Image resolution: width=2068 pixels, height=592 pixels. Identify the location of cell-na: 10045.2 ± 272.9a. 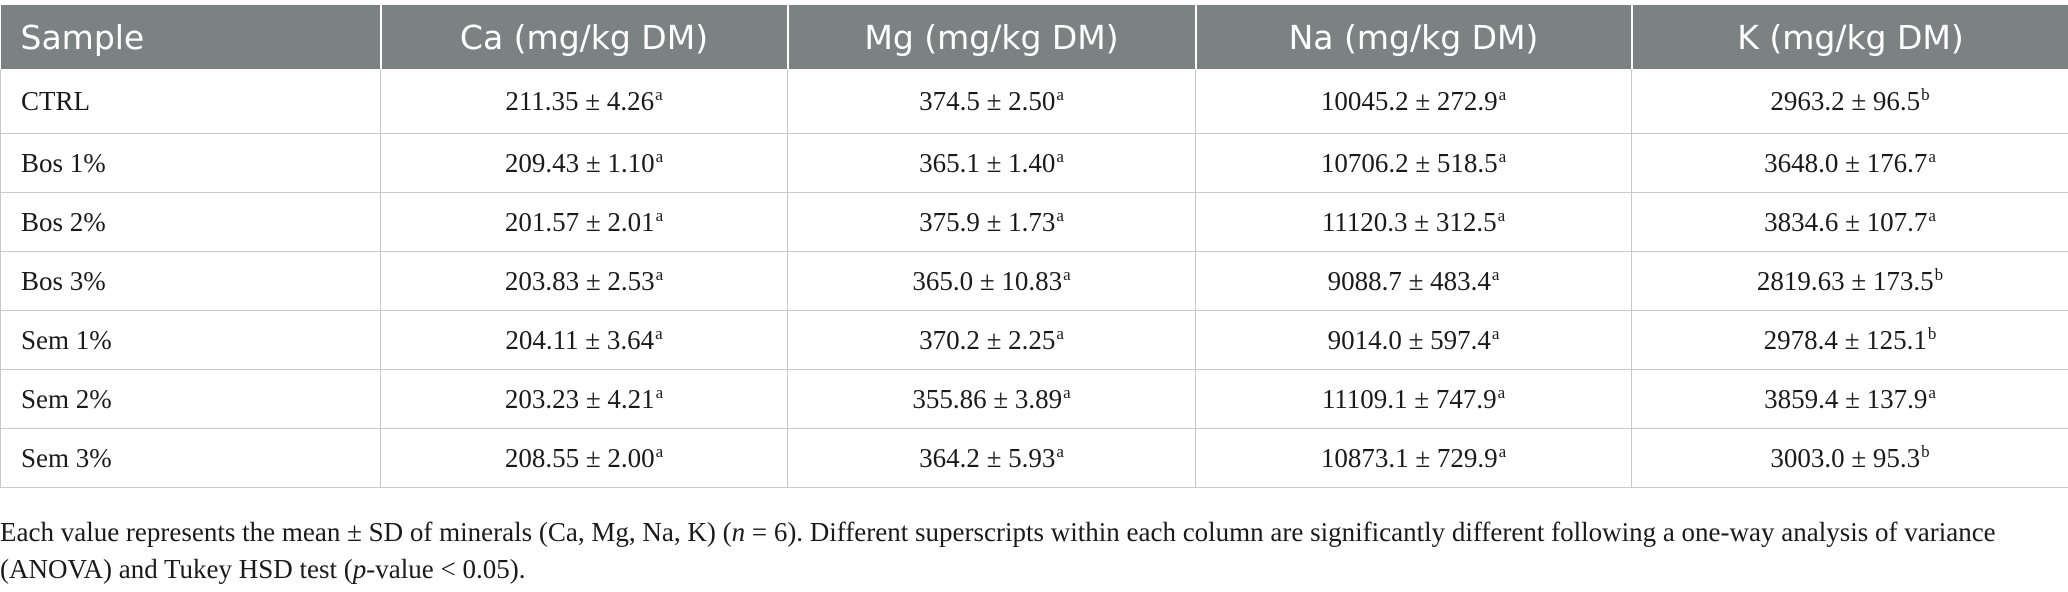
(1413, 101).